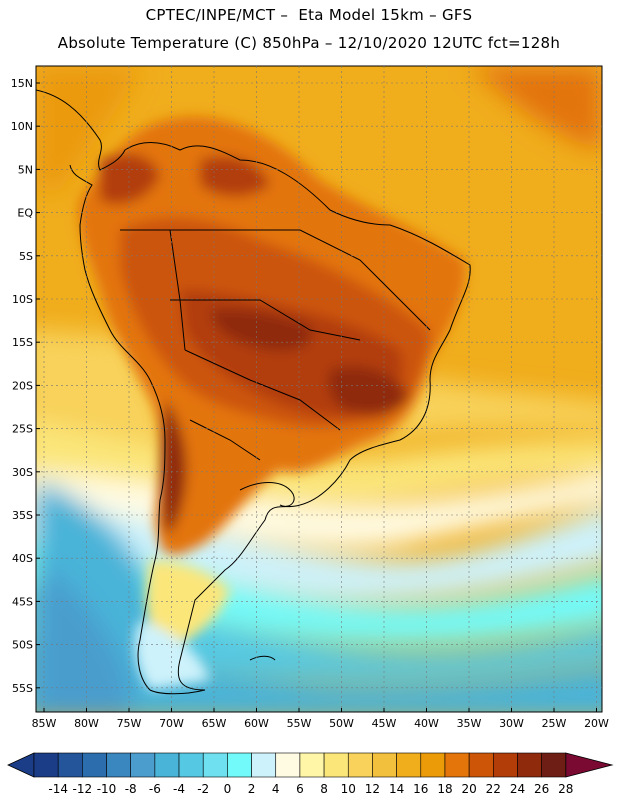 The image size is (618, 800). I want to click on lon-label: 40W, so click(426, 723).